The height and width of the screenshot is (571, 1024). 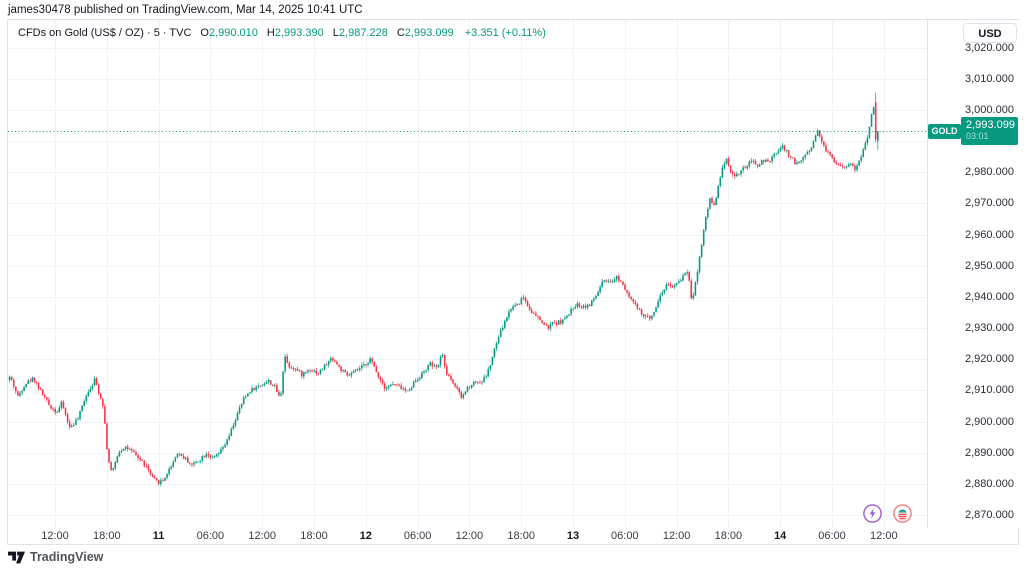 What do you see at coordinates (360, 33) in the screenshot?
I see `ohlc-l: L2,987.228` at bounding box center [360, 33].